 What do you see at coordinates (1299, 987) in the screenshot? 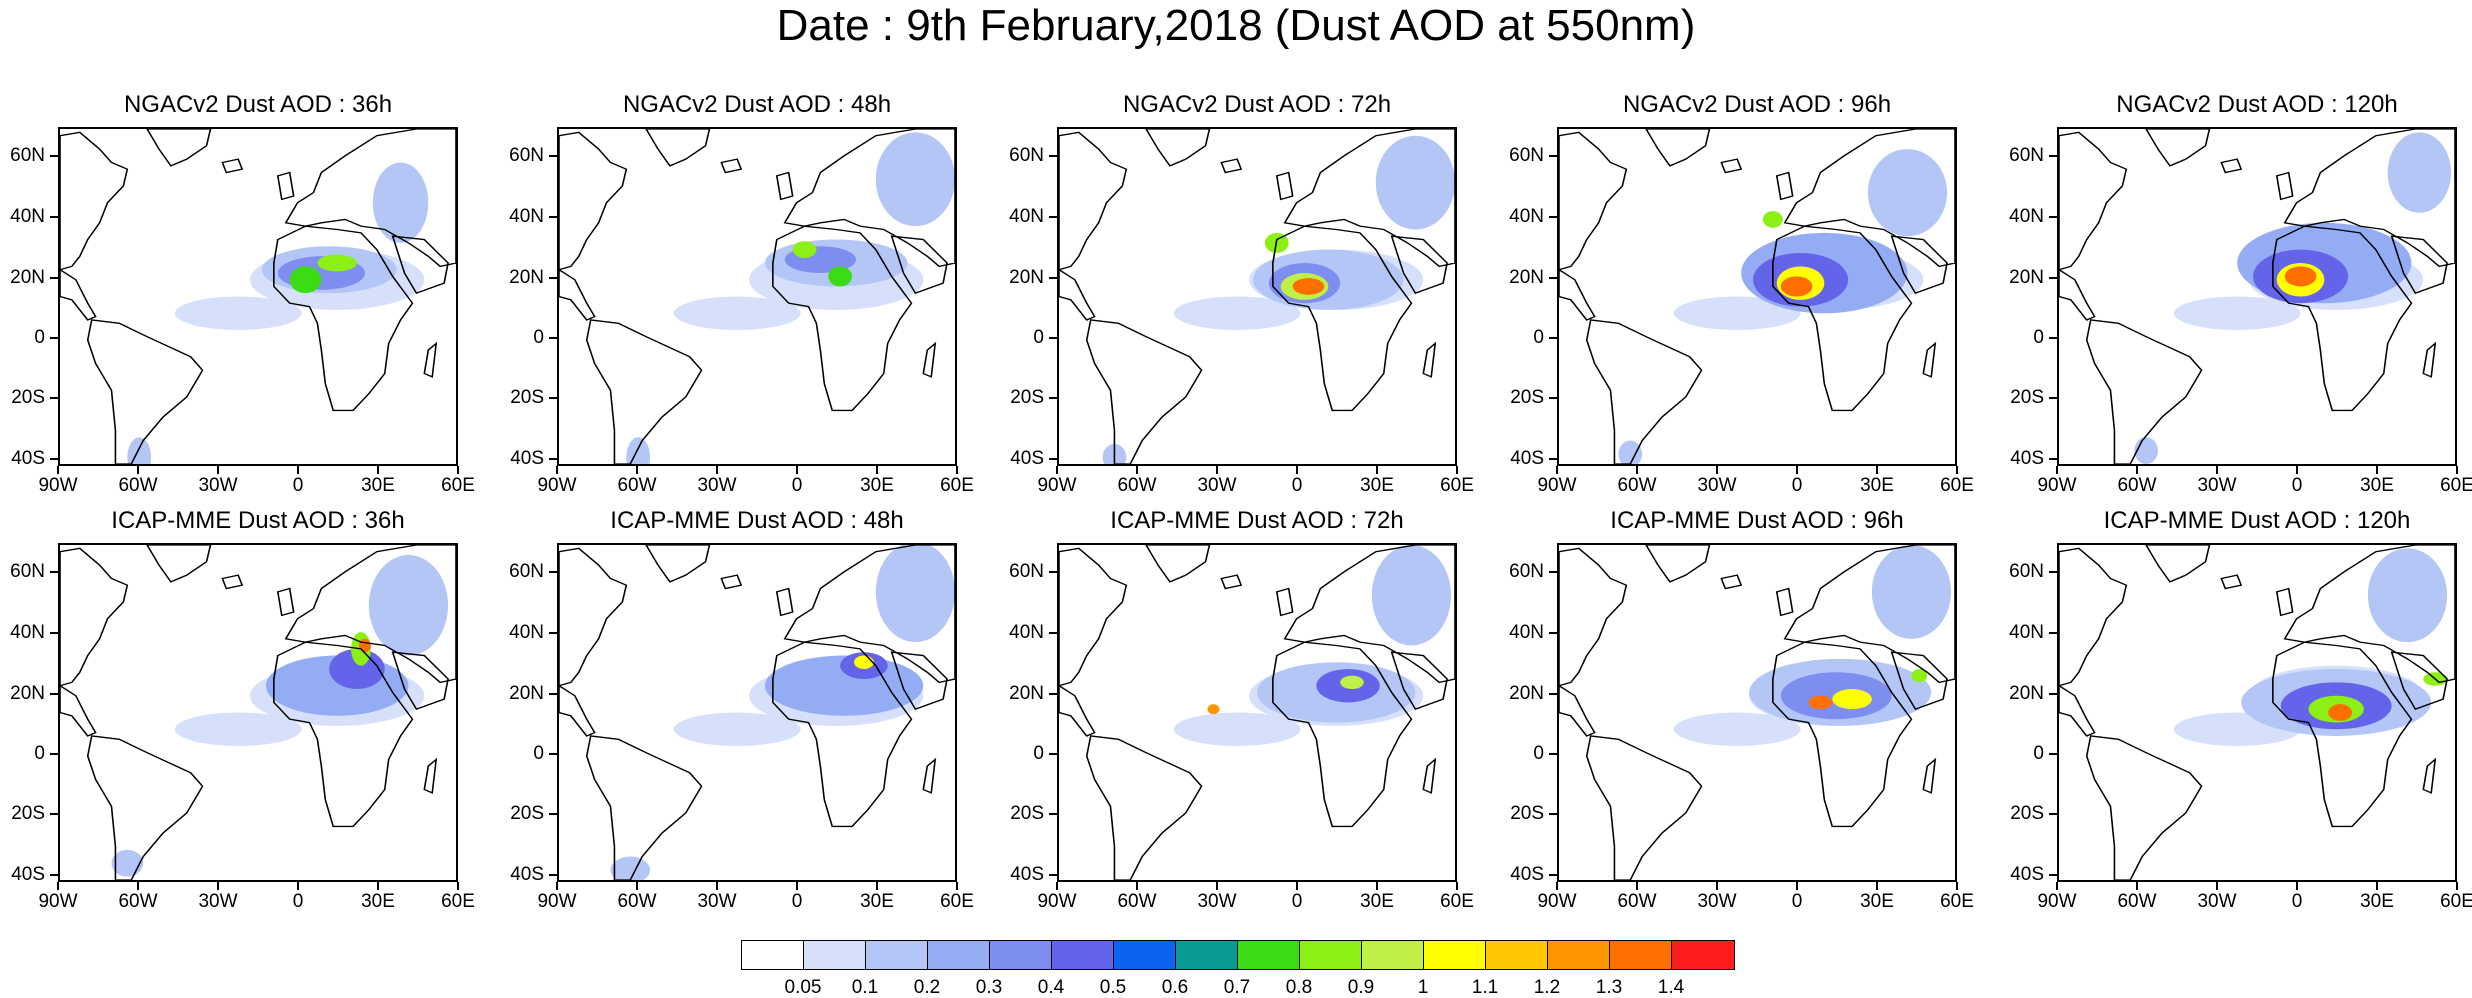
I see `colorbar-label: 0.8` at bounding box center [1299, 987].